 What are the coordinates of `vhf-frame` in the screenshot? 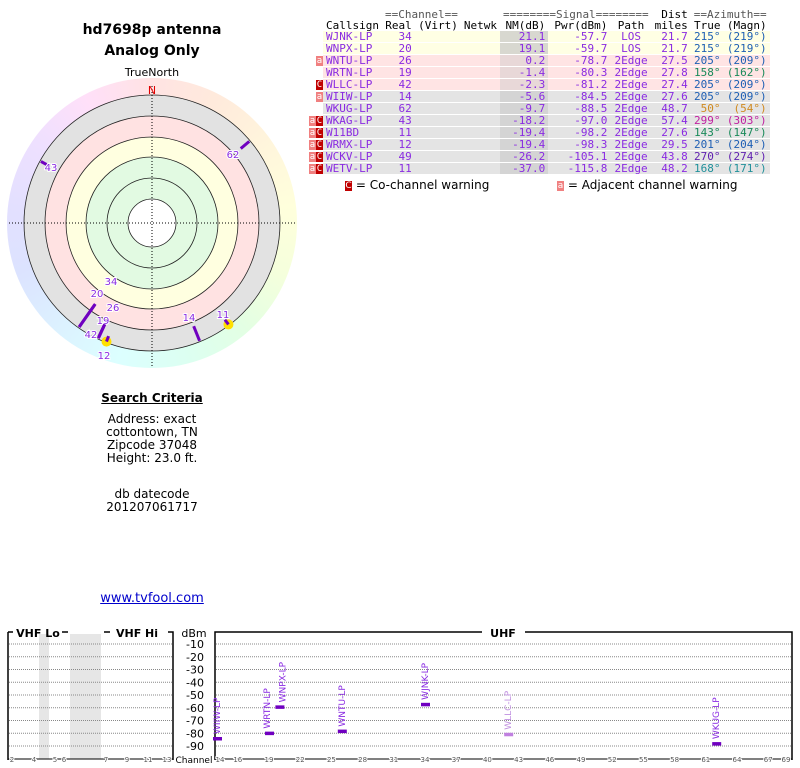 It's located at (90, 695).